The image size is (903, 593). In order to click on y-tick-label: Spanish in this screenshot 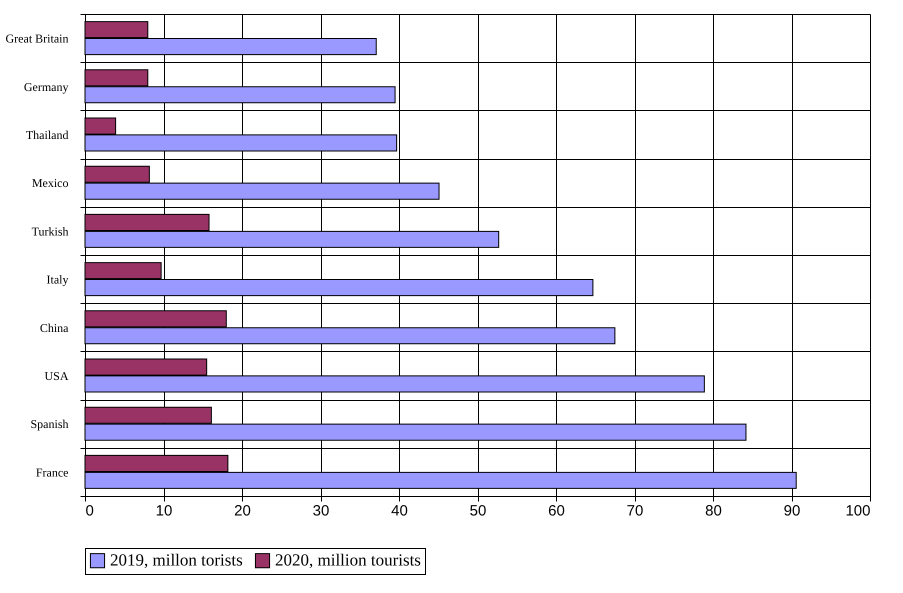, I will do `click(49, 424)`.